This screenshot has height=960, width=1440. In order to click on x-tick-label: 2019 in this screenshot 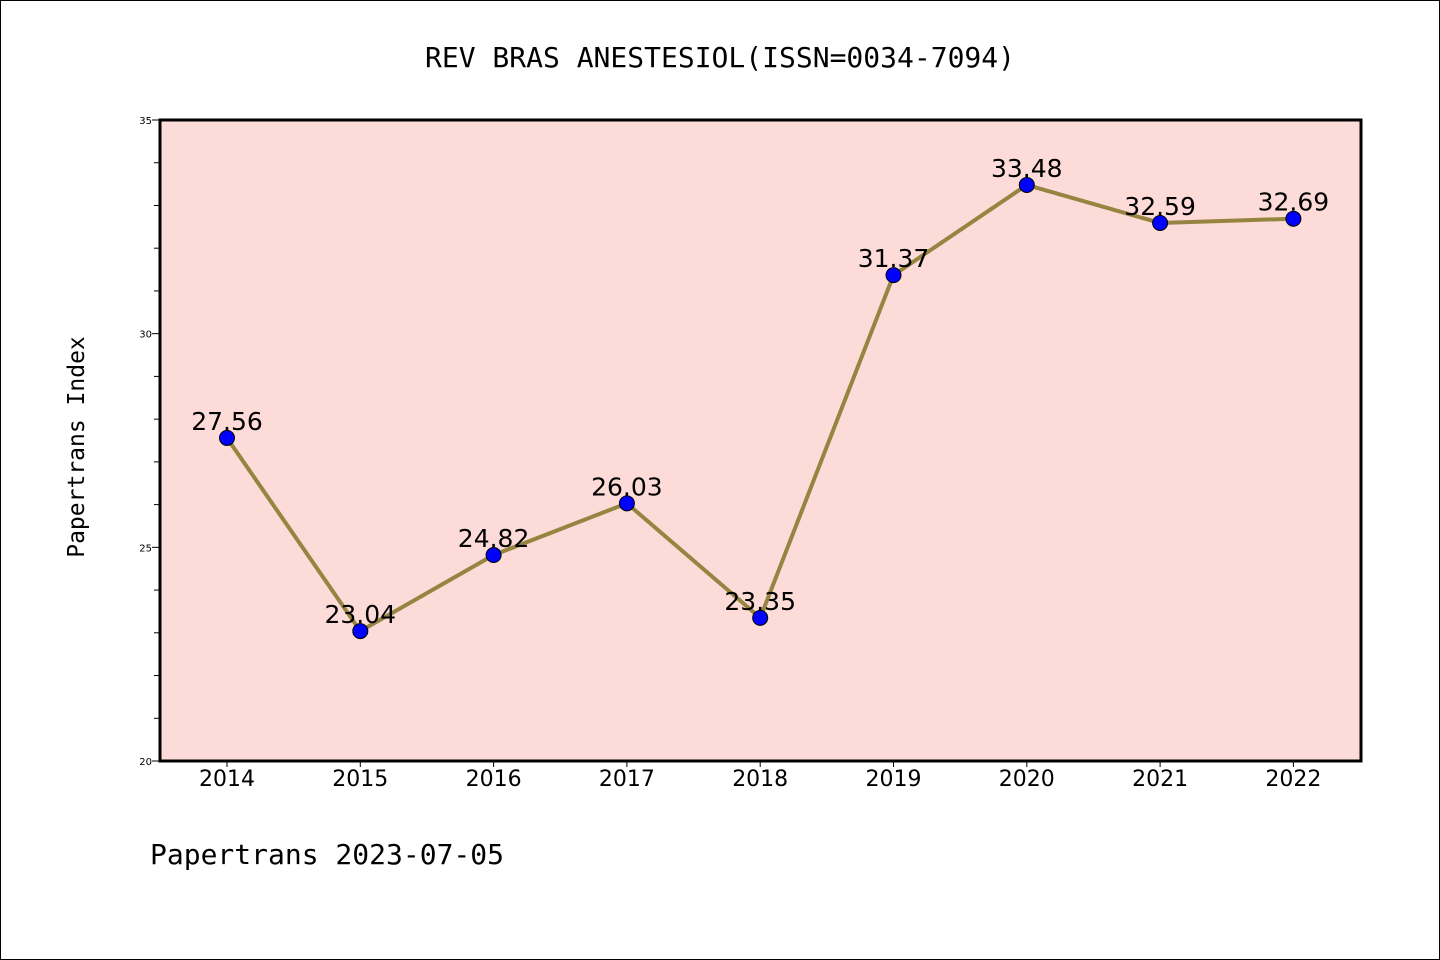, I will do `click(894, 779)`.